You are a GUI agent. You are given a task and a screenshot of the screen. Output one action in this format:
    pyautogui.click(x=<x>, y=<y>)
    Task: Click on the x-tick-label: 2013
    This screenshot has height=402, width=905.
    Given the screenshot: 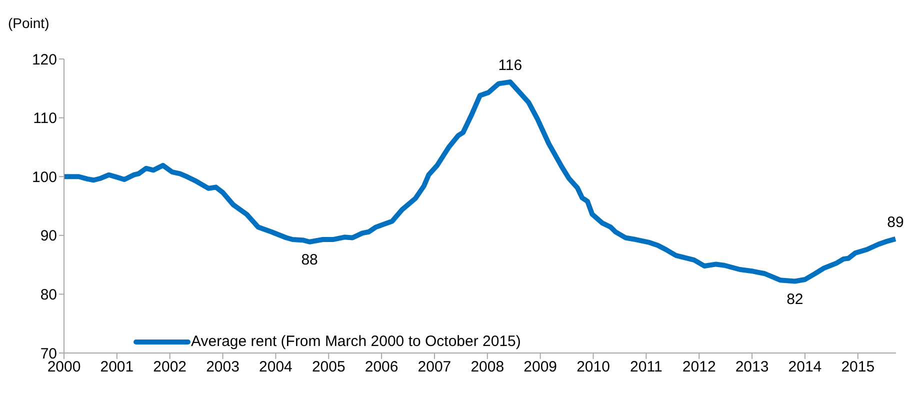 What is the action you would take?
    pyautogui.click(x=752, y=367)
    